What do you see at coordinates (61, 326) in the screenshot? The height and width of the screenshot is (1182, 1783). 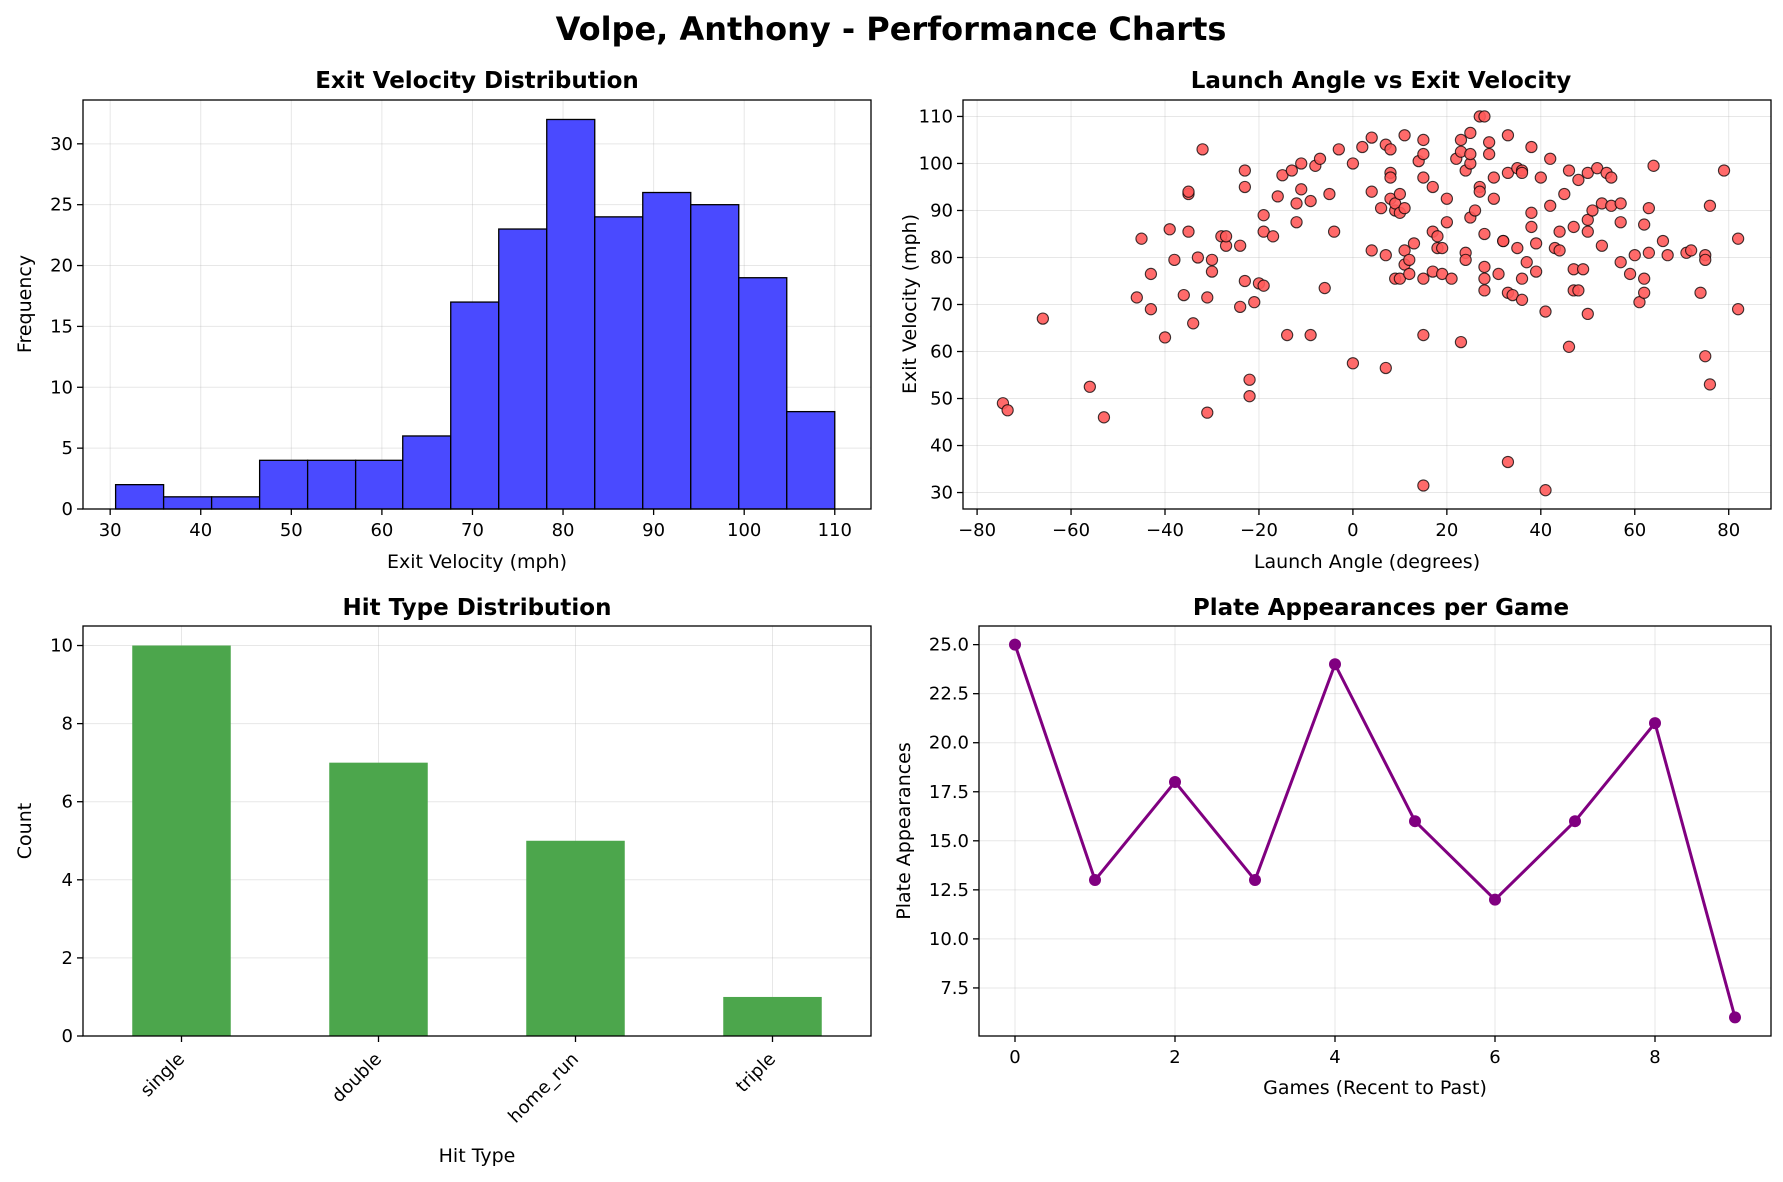 I see `histogram-ytick-label: 15` at bounding box center [61, 326].